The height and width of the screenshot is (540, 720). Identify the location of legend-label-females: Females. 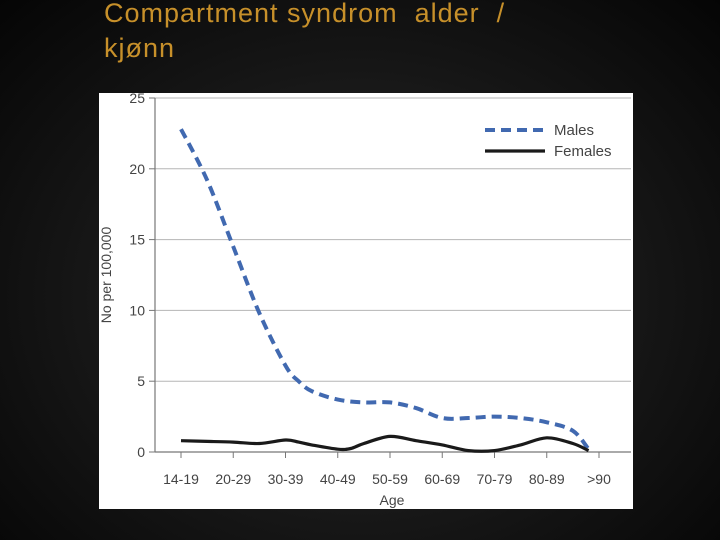
(583, 151).